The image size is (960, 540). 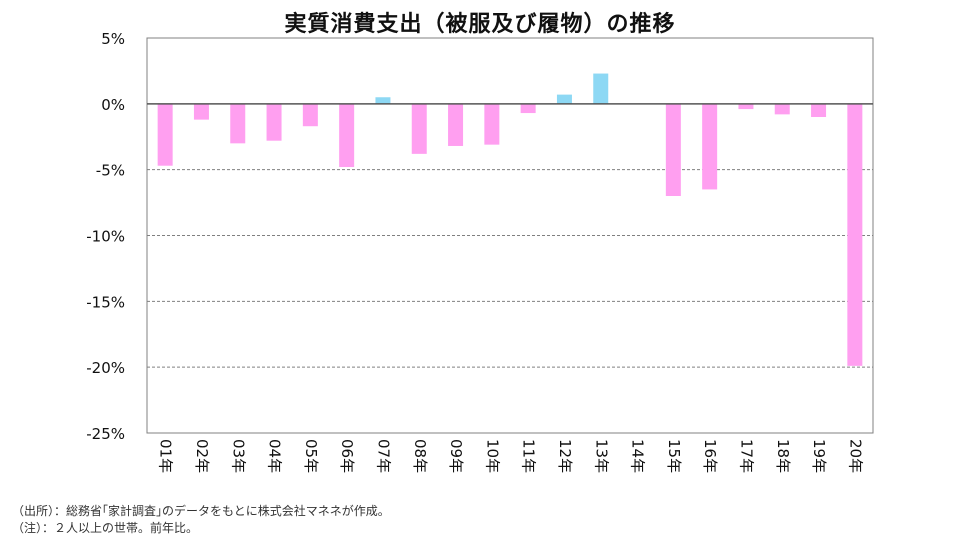 I want to click on x-tick-label: 02年, so click(x=202, y=456).